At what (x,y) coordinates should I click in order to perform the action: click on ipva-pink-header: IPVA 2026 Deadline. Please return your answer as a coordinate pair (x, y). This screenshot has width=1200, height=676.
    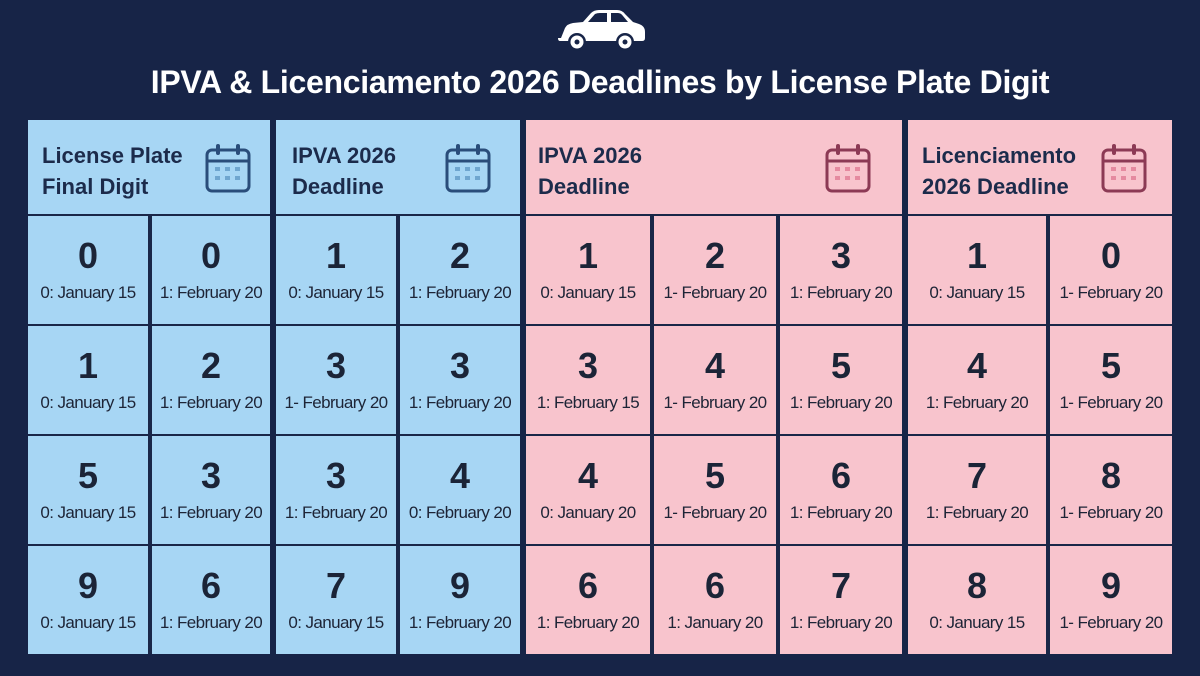
    Looking at the image, I should click on (714, 167).